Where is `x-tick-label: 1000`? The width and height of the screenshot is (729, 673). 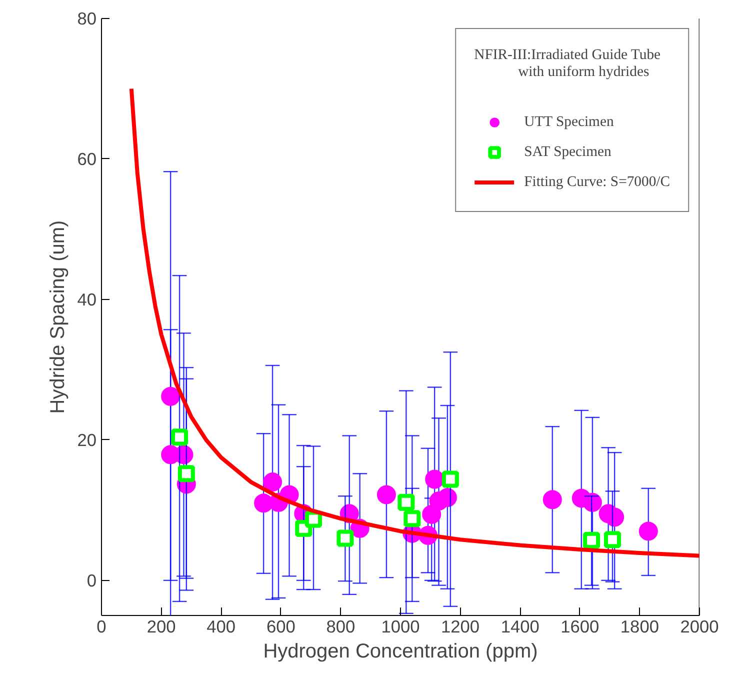
x-tick-label: 1000 is located at coordinates (400, 626).